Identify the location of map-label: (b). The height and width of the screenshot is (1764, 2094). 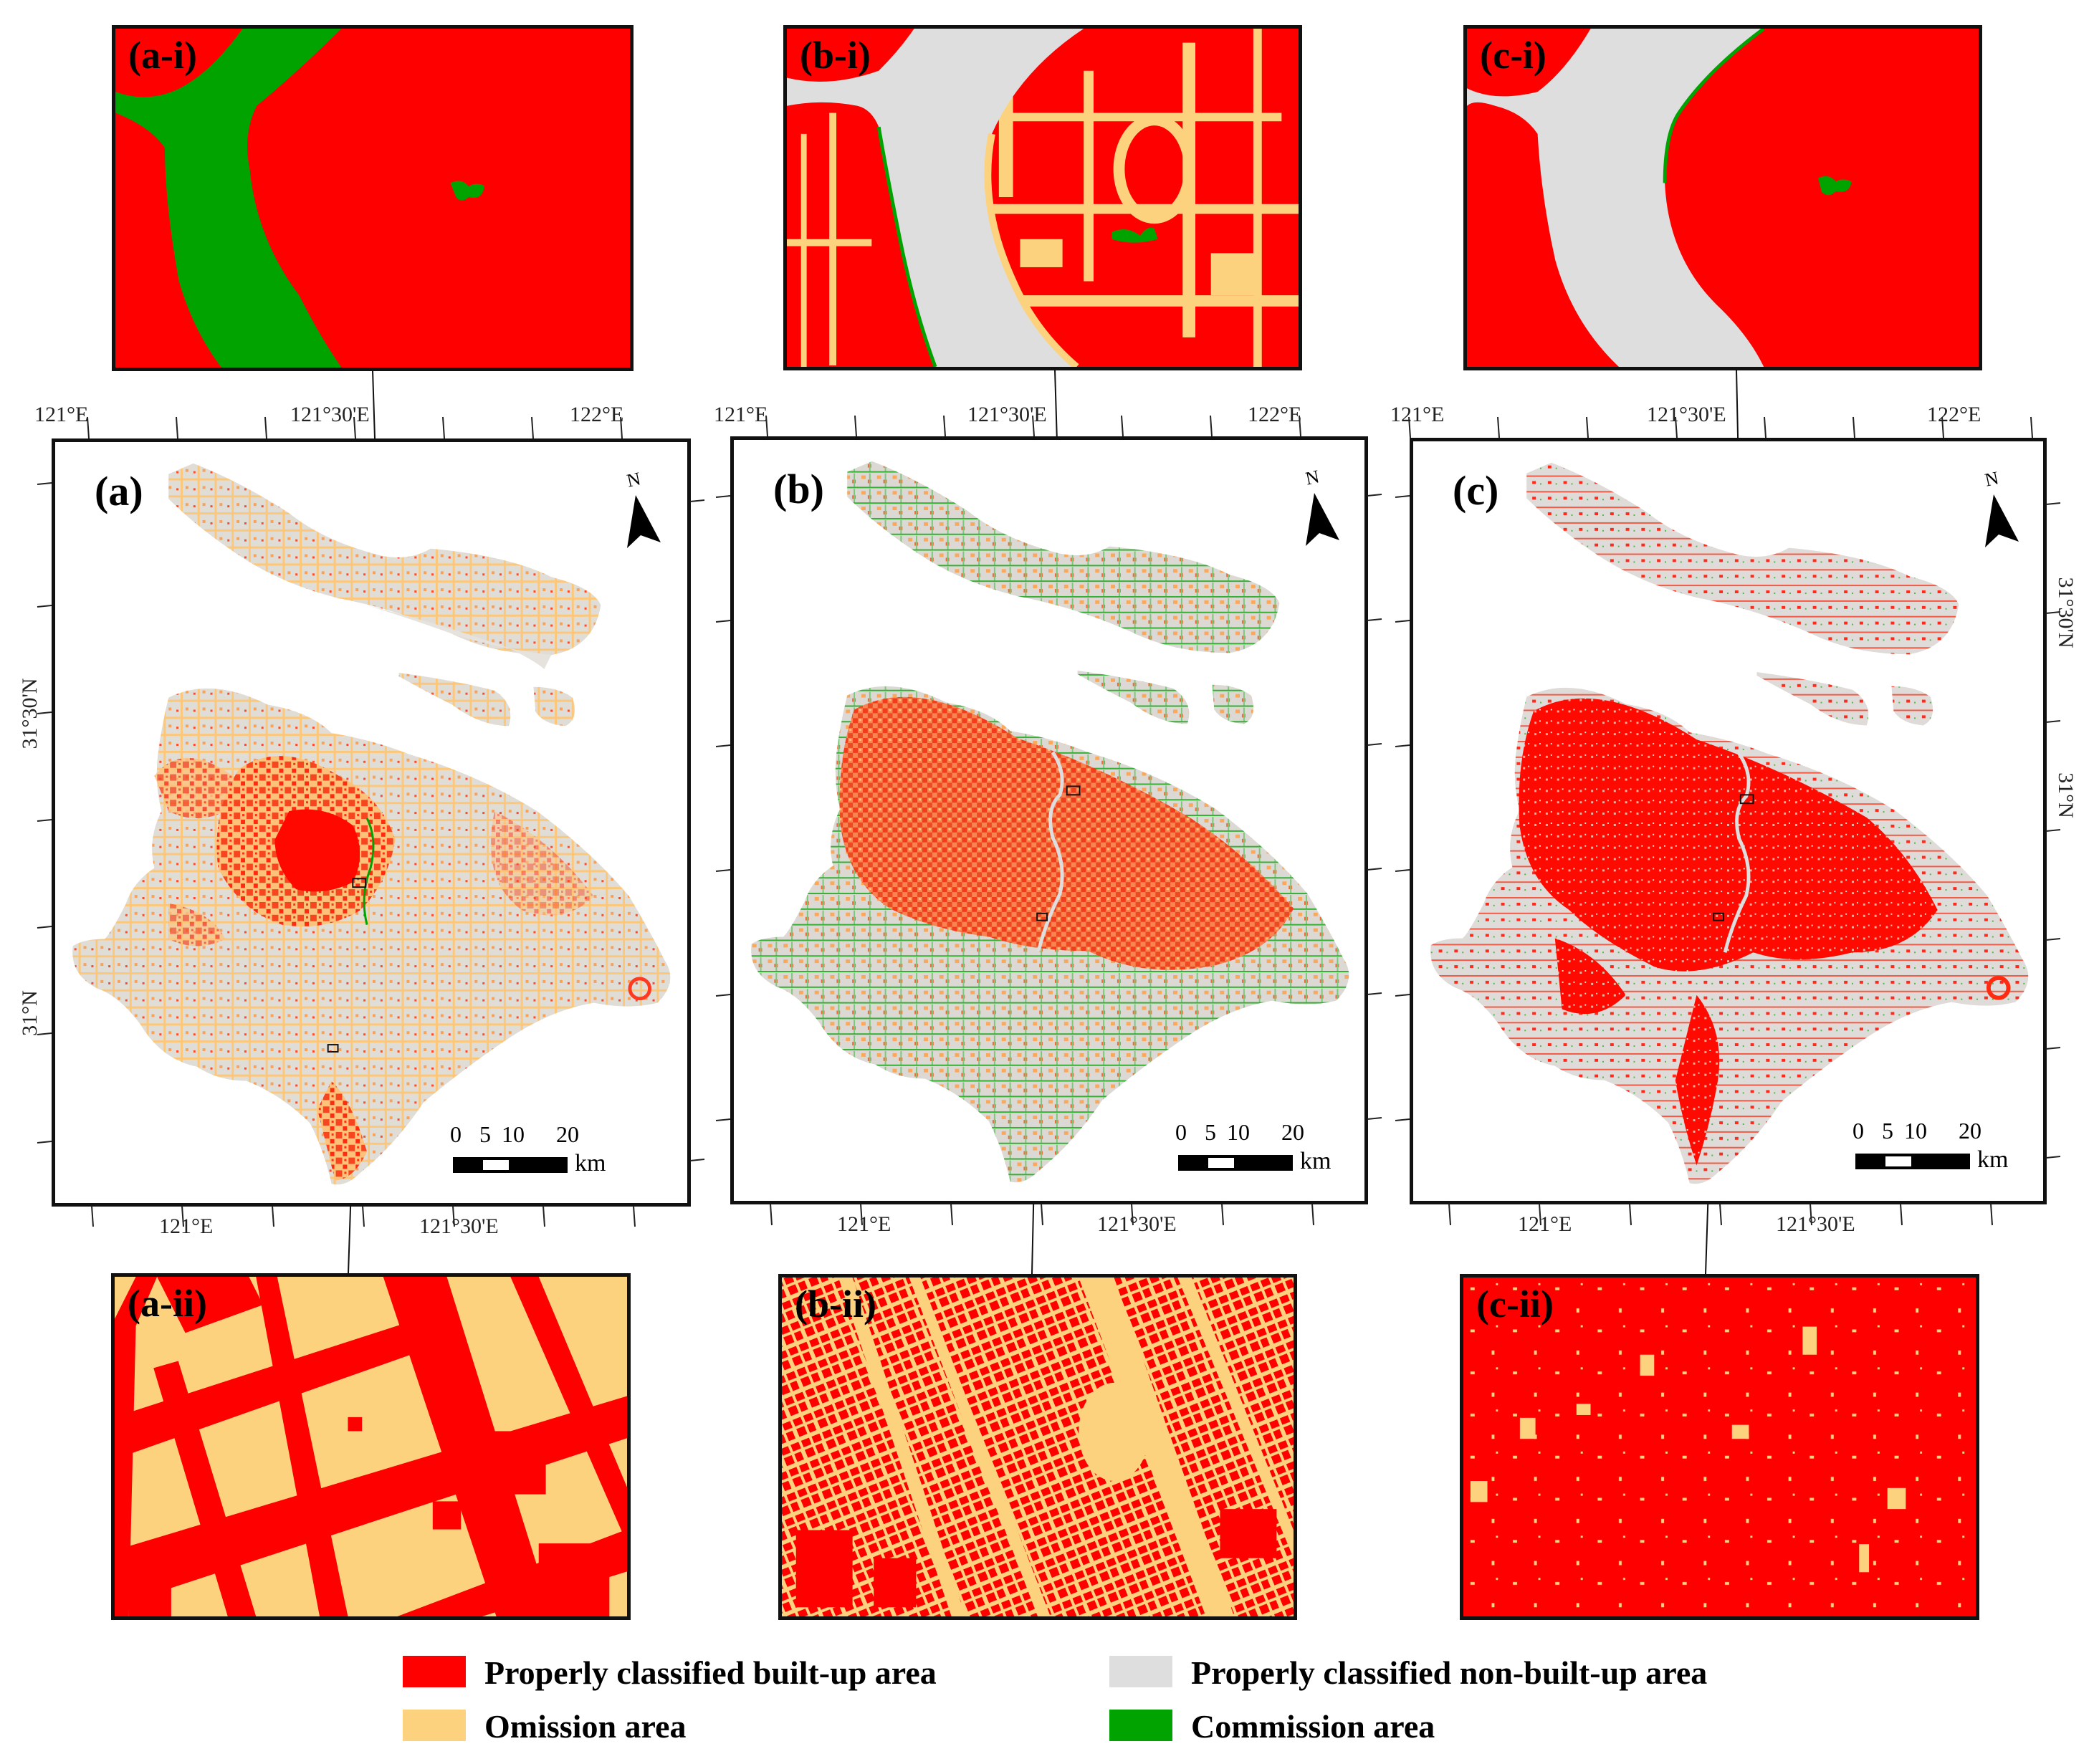
(799, 489).